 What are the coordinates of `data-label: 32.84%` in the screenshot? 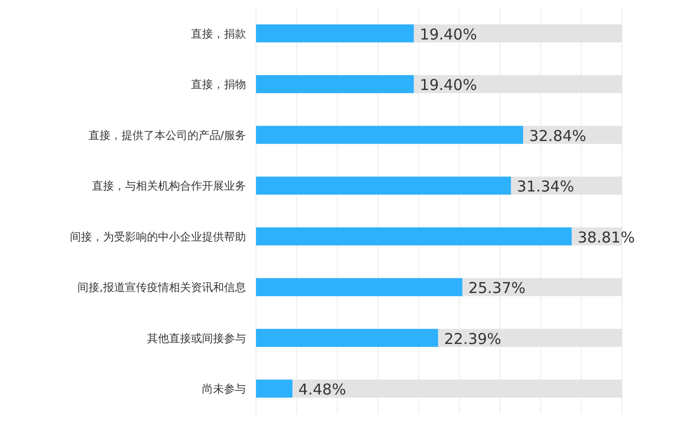 It's located at (557, 135).